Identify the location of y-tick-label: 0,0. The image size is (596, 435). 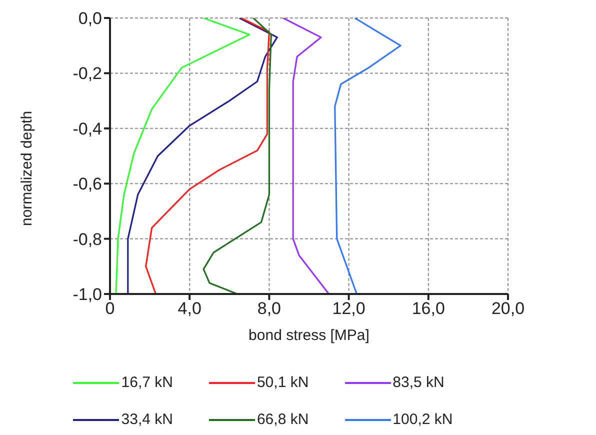
(90, 18).